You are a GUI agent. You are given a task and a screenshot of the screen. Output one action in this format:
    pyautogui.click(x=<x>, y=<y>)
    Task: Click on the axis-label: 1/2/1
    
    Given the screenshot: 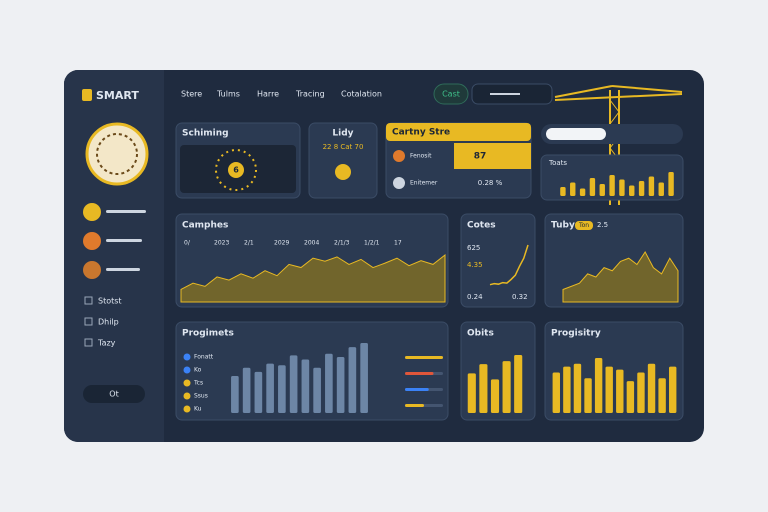 What is the action you would take?
    pyautogui.click(x=372, y=243)
    